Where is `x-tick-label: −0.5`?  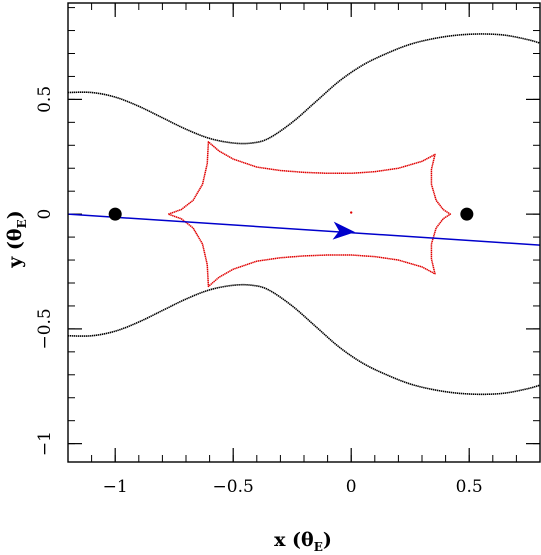 x-tick-label: −0.5 is located at coordinates (233, 487).